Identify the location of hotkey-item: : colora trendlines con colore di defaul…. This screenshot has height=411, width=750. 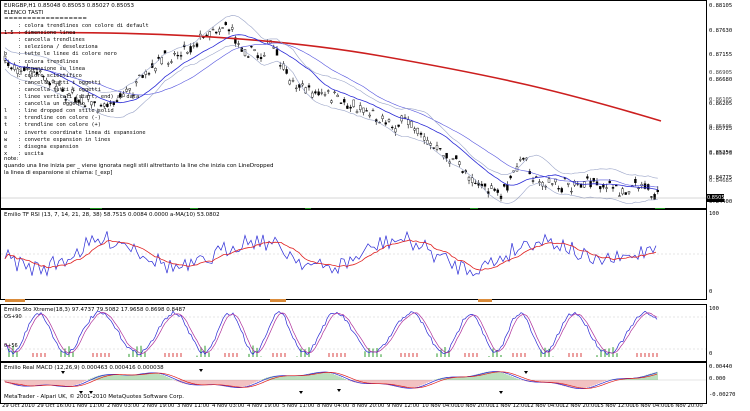
(76, 26).